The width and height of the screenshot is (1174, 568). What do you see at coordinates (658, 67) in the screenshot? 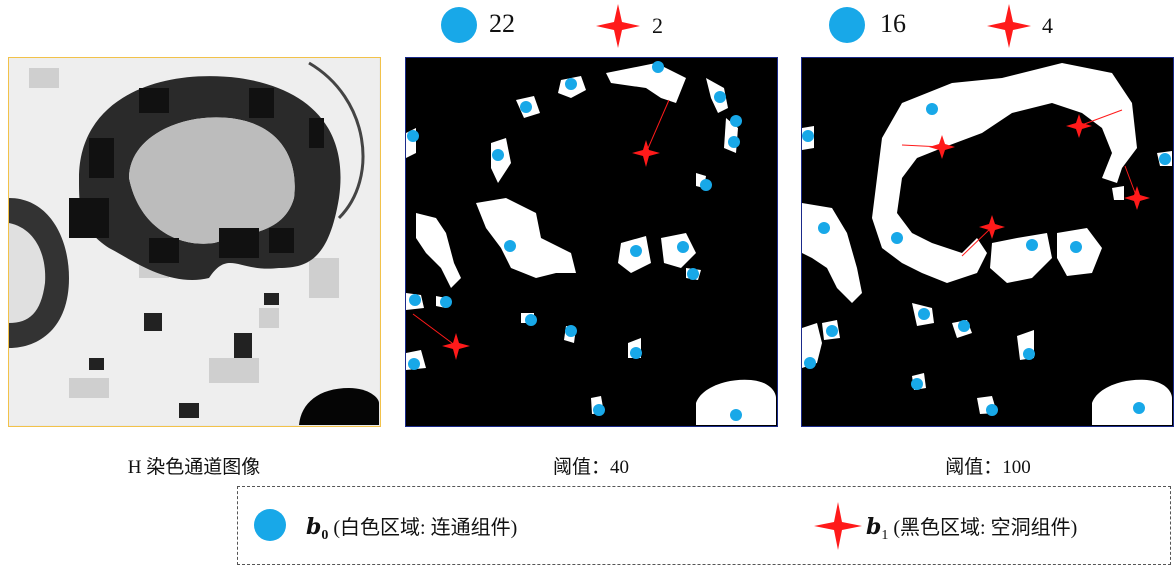
I see `b0-dot` at bounding box center [658, 67].